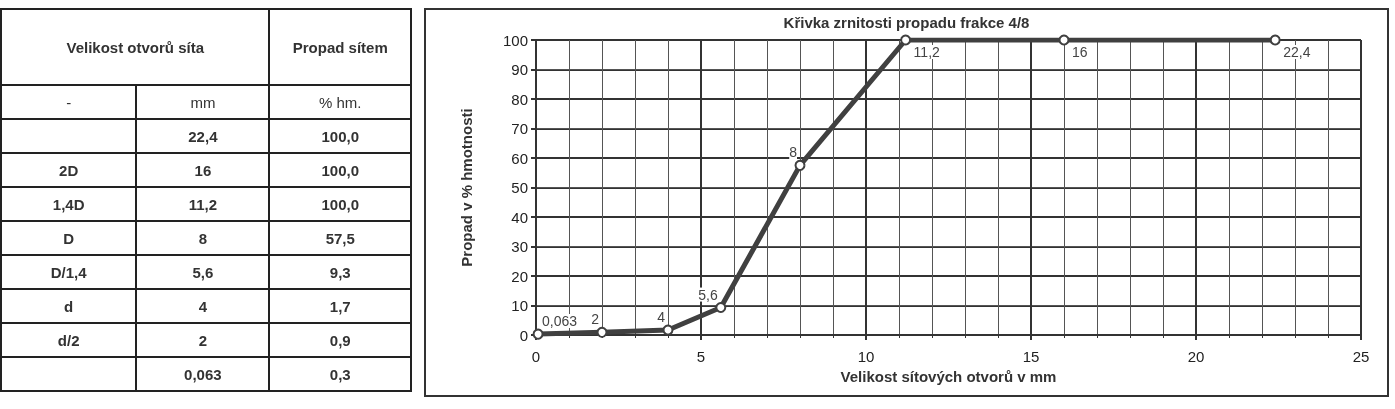 The height and width of the screenshot is (409, 1395). What do you see at coordinates (466, 187) in the screenshot?
I see `y-axis-title: Propad v % hmotnosti` at bounding box center [466, 187].